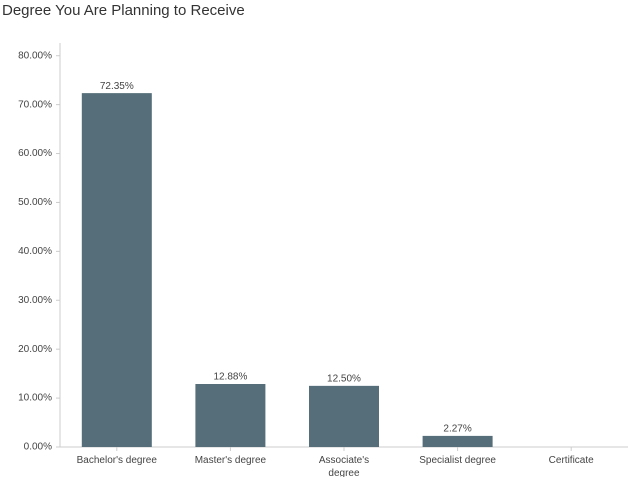 This screenshot has width=630, height=477. What do you see at coordinates (123, 10) in the screenshot?
I see `chart-title: Degree You Are Planning to Receive` at bounding box center [123, 10].